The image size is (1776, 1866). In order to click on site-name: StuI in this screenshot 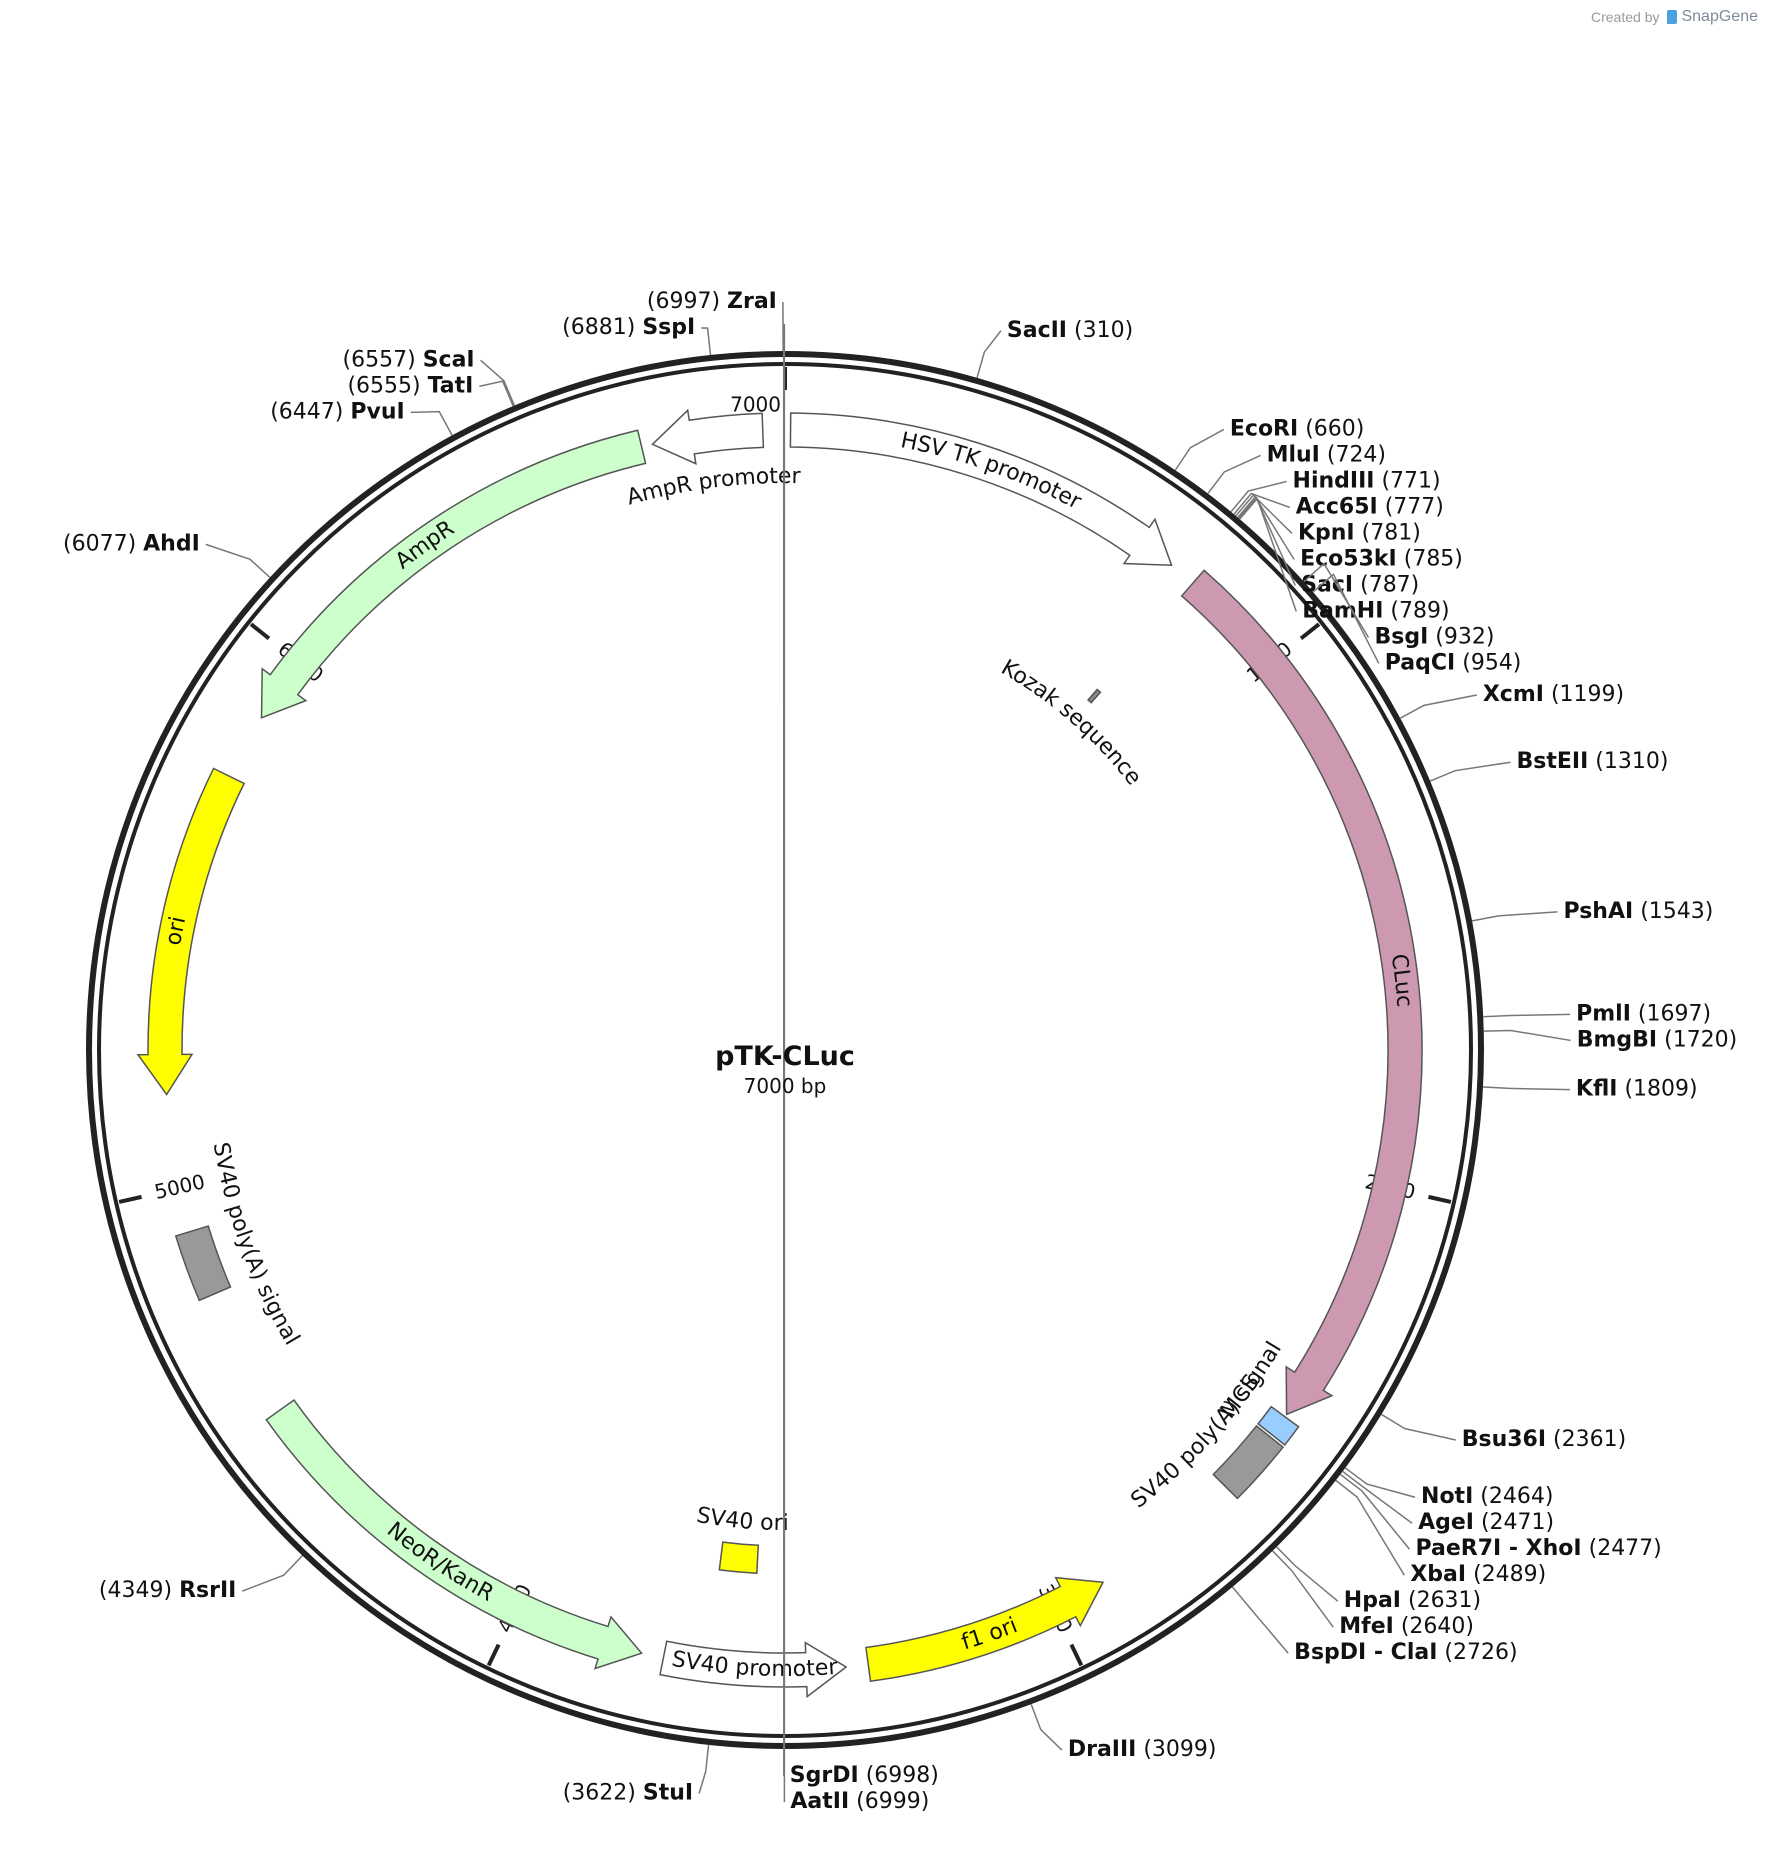, I will do `click(668, 1793)`.